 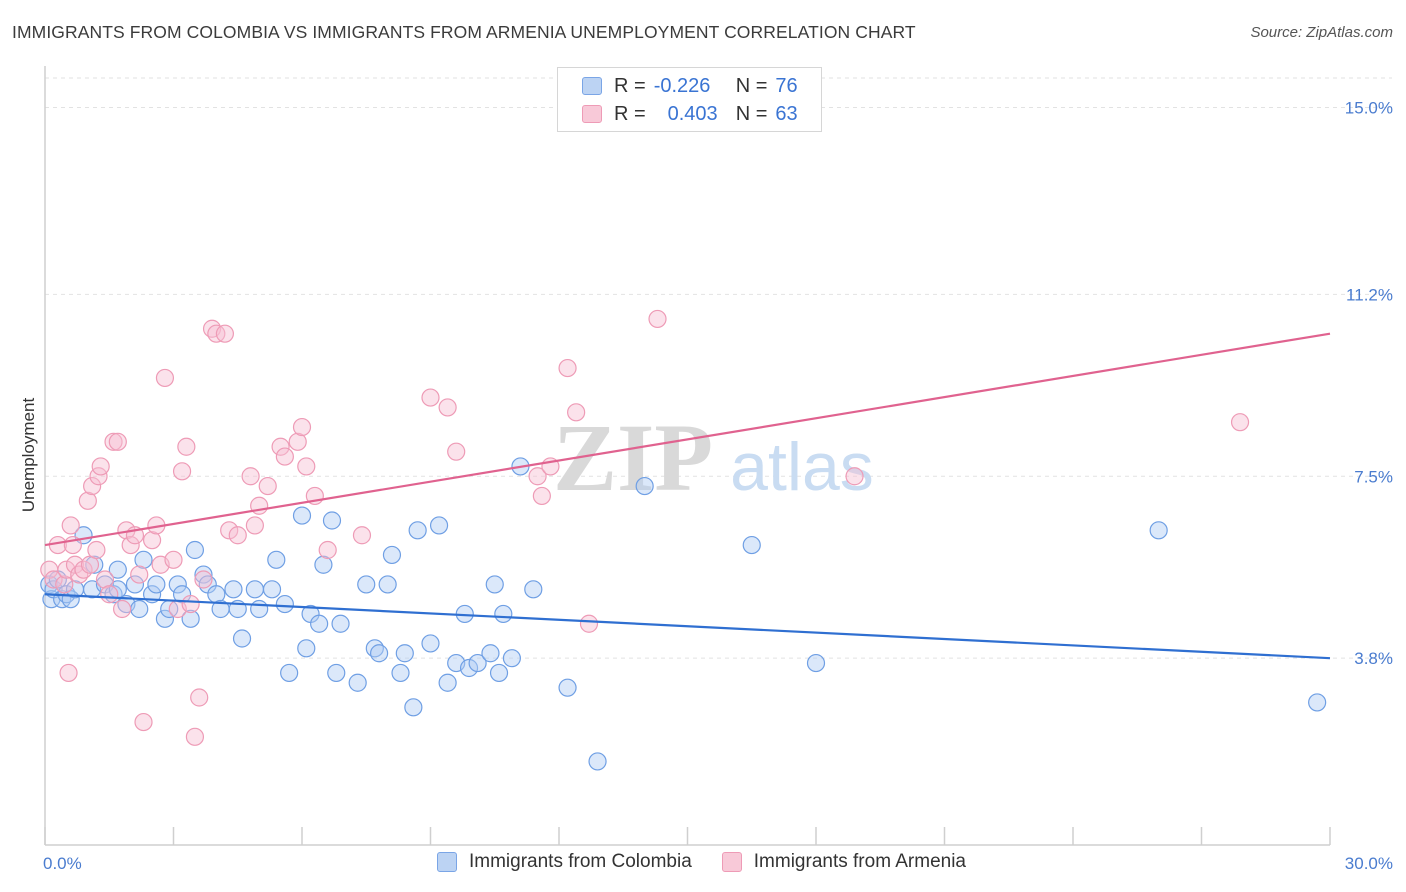 What do you see at coordinates (751, 85) in the screenshot?
I see `legend-n-label: N =` at bounding box center [751, 85].